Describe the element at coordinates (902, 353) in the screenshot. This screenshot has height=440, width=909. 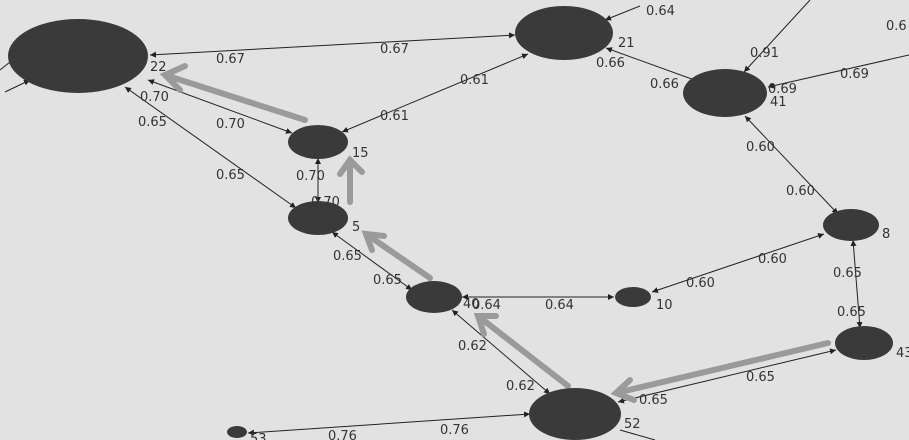
I see `node-label-43: 43` at that location.